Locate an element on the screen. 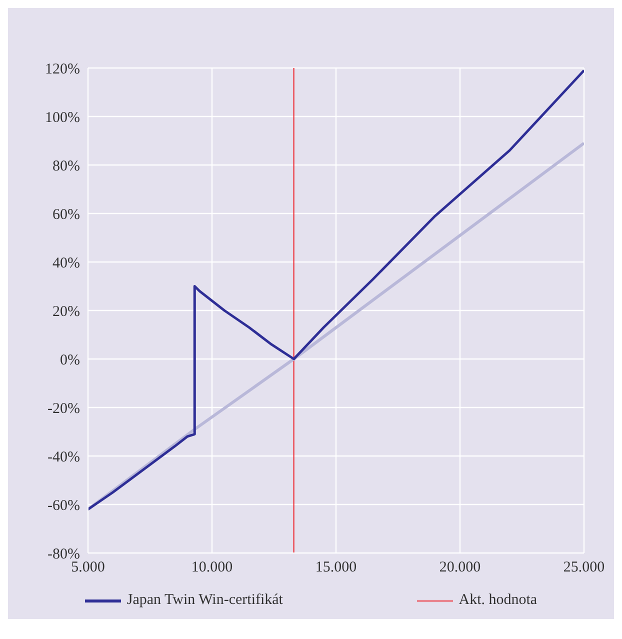 Image resolution: width=622 pixels, height=639 pixels. x-tick-label: 20.000 is located at coordinates (460, 568).